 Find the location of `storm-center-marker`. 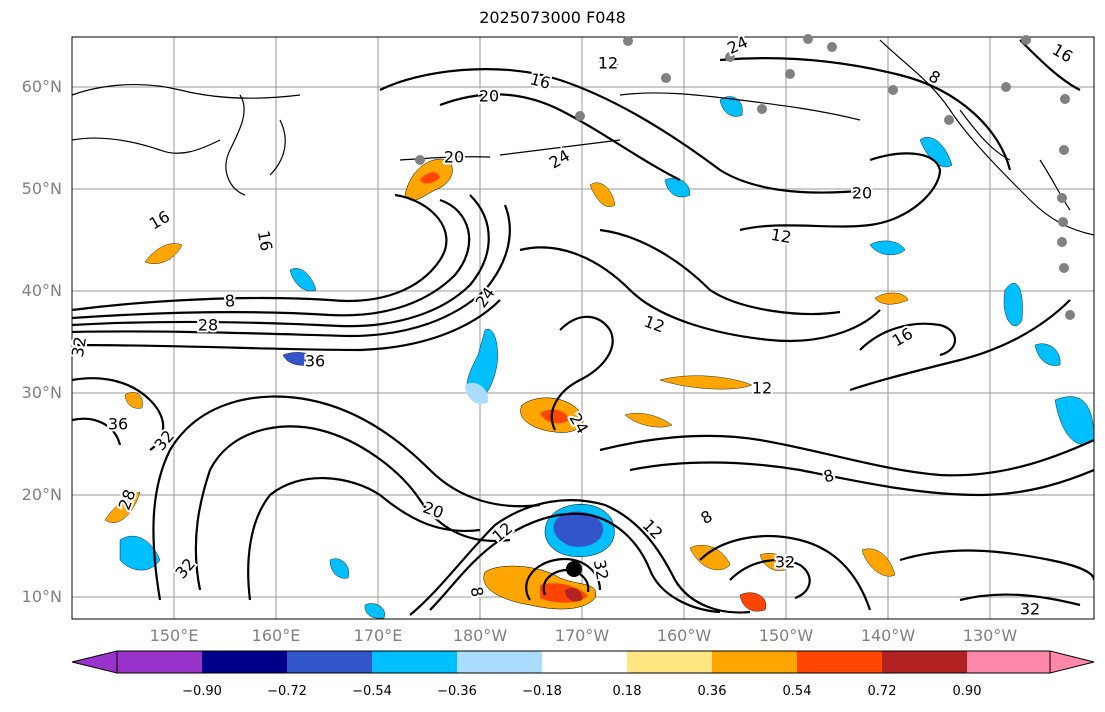

storm-center-marker is located at coordinates (574, 569).